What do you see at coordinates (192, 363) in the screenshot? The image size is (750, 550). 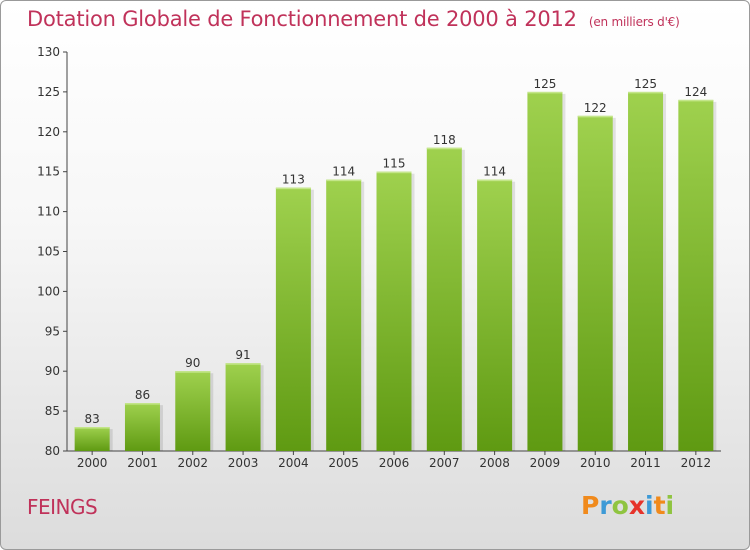 I see `value-label-2002: 90` at bounding box center [192, 363].